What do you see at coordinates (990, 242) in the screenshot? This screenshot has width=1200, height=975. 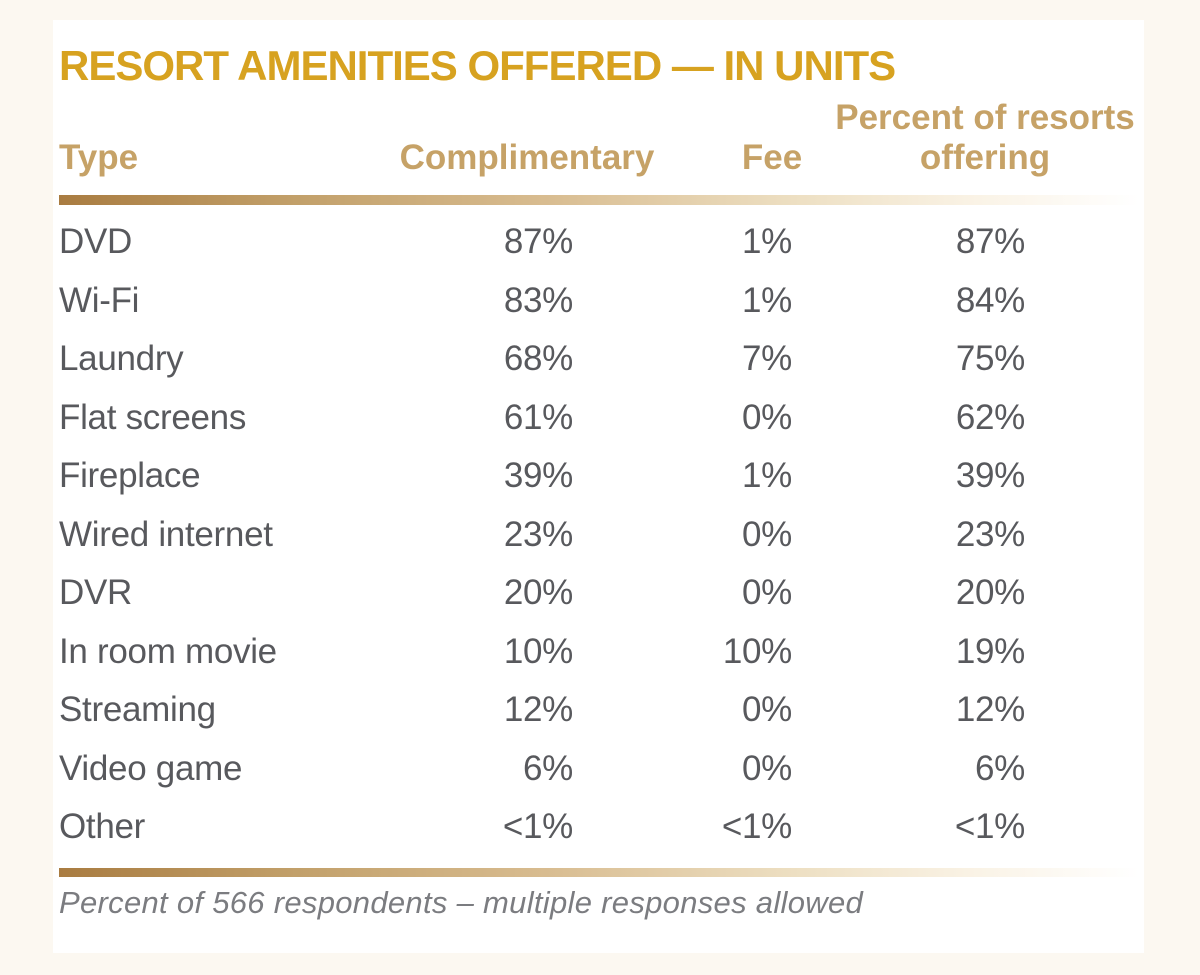 I see `offering-value: 87%` at bounding box center [990, 242].